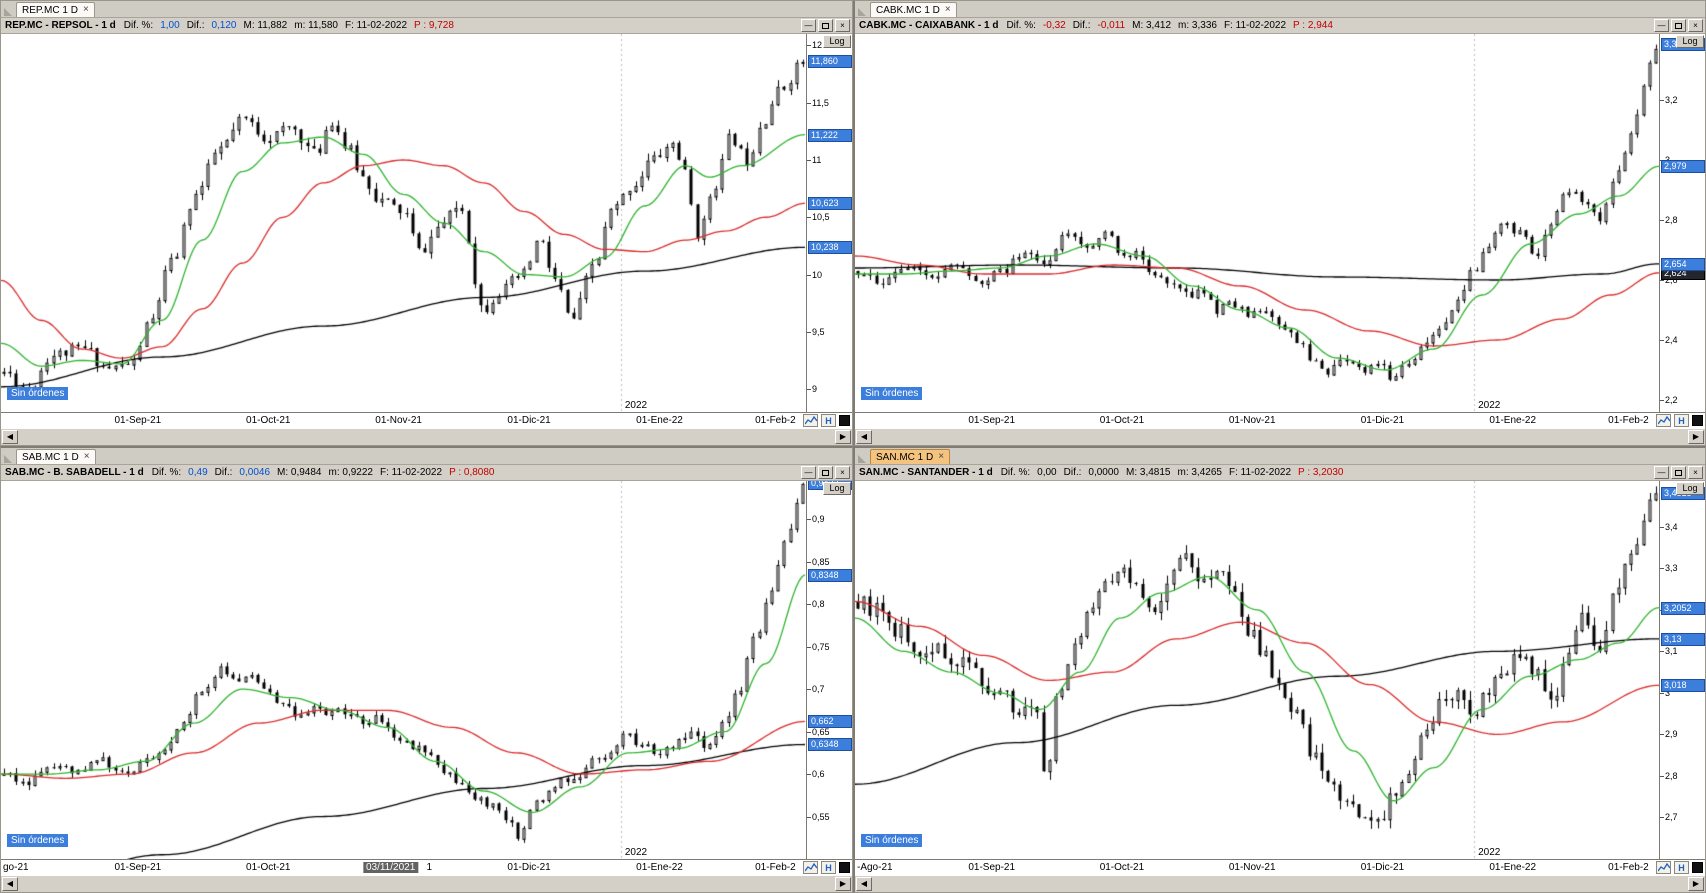 Image resolution: width=1706 pixels, height=893 pixels. I want to click on tab-bar: SAN.MC 1 D ×, so click(1280, 456).